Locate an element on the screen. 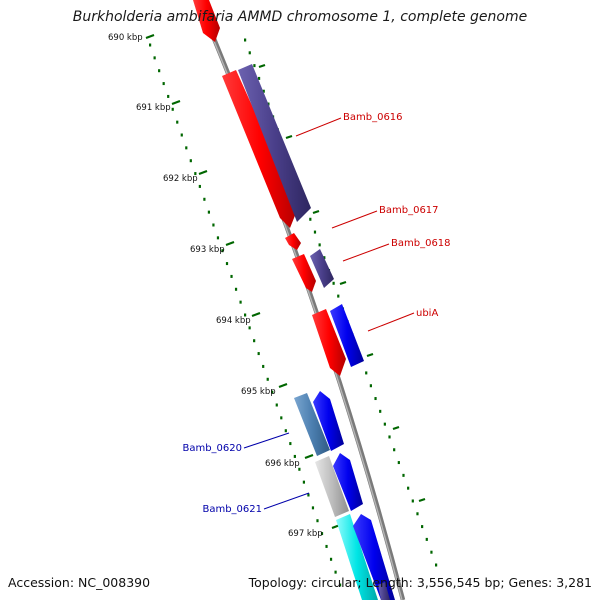 Image resolution: width=600 pixels, height=600 pixels. feature-arrow-bottom-forward is located at coordinates (374, 557).